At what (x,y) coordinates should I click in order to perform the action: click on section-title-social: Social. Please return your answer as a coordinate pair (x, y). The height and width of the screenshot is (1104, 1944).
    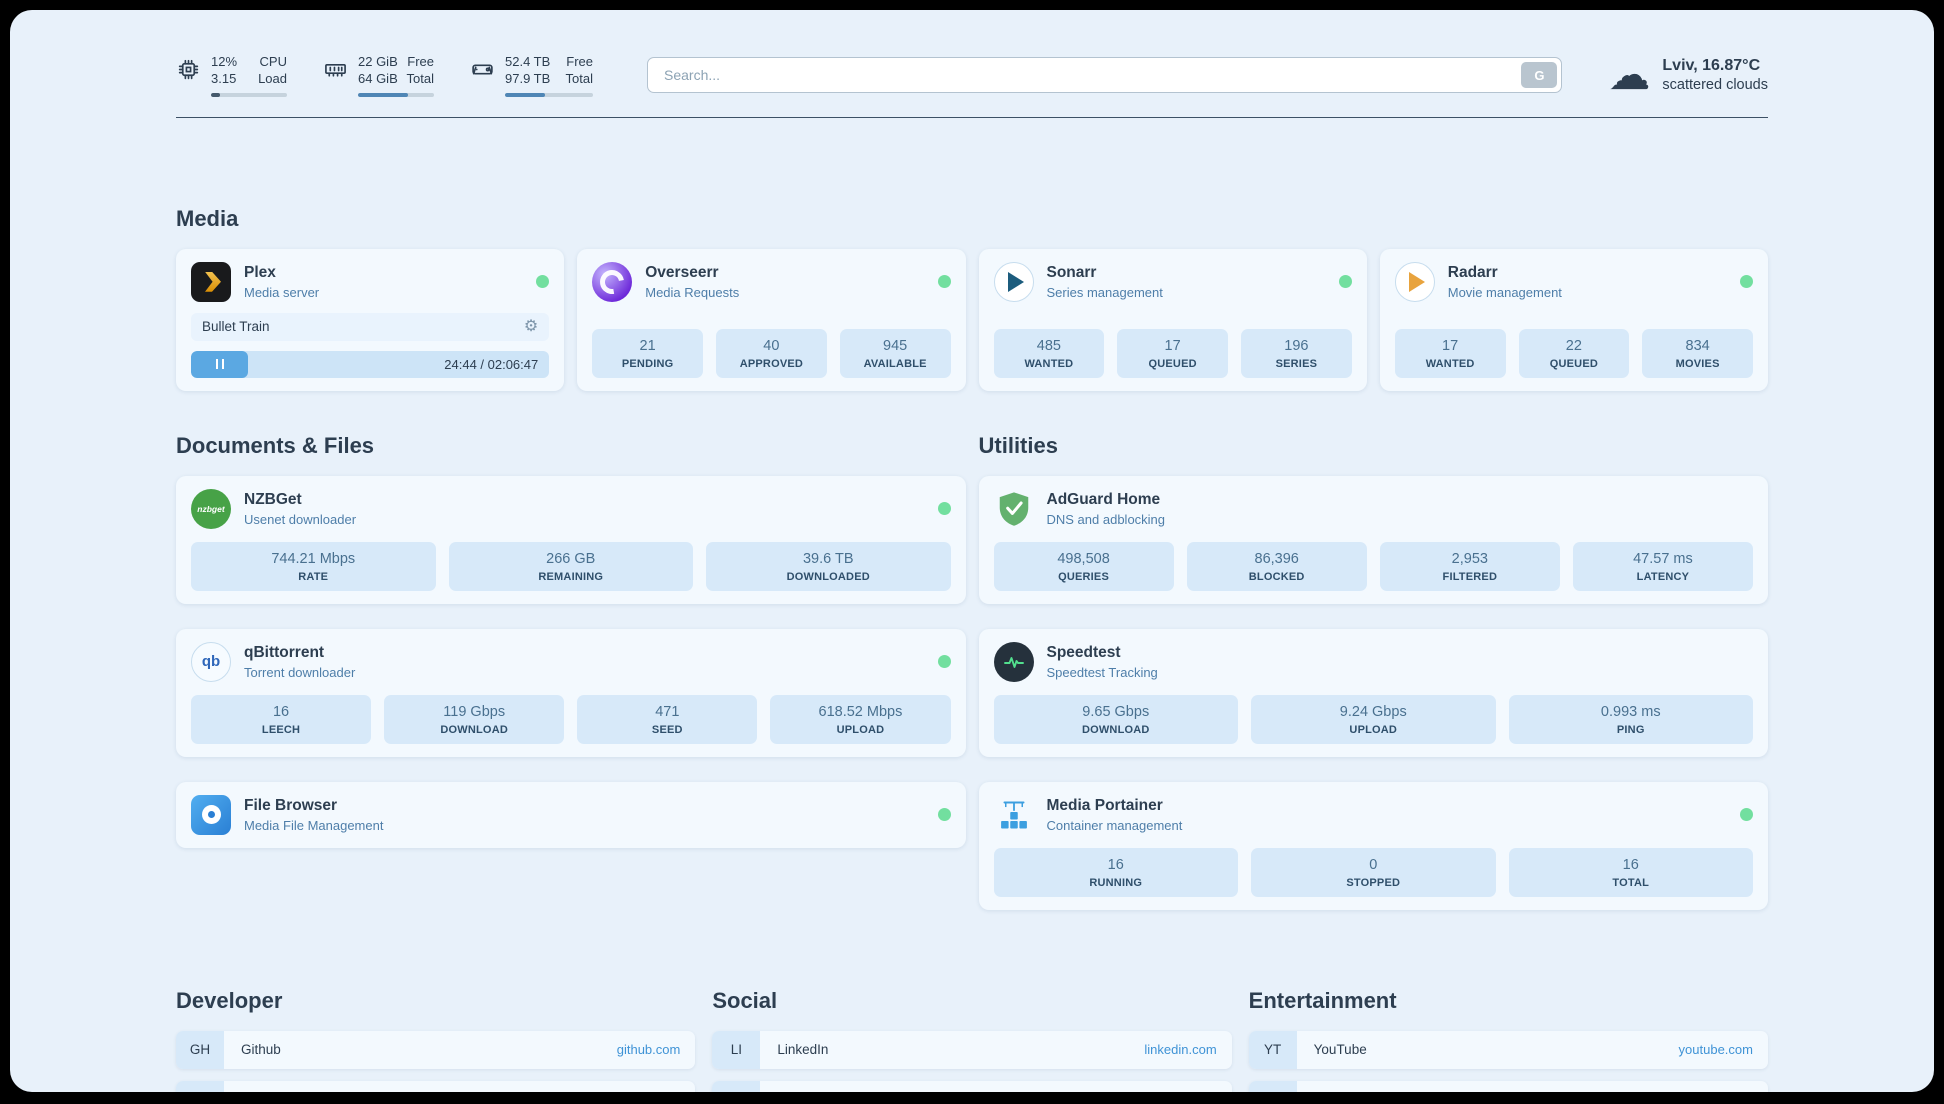
    Looking at the image, I should click on (745, 1000).